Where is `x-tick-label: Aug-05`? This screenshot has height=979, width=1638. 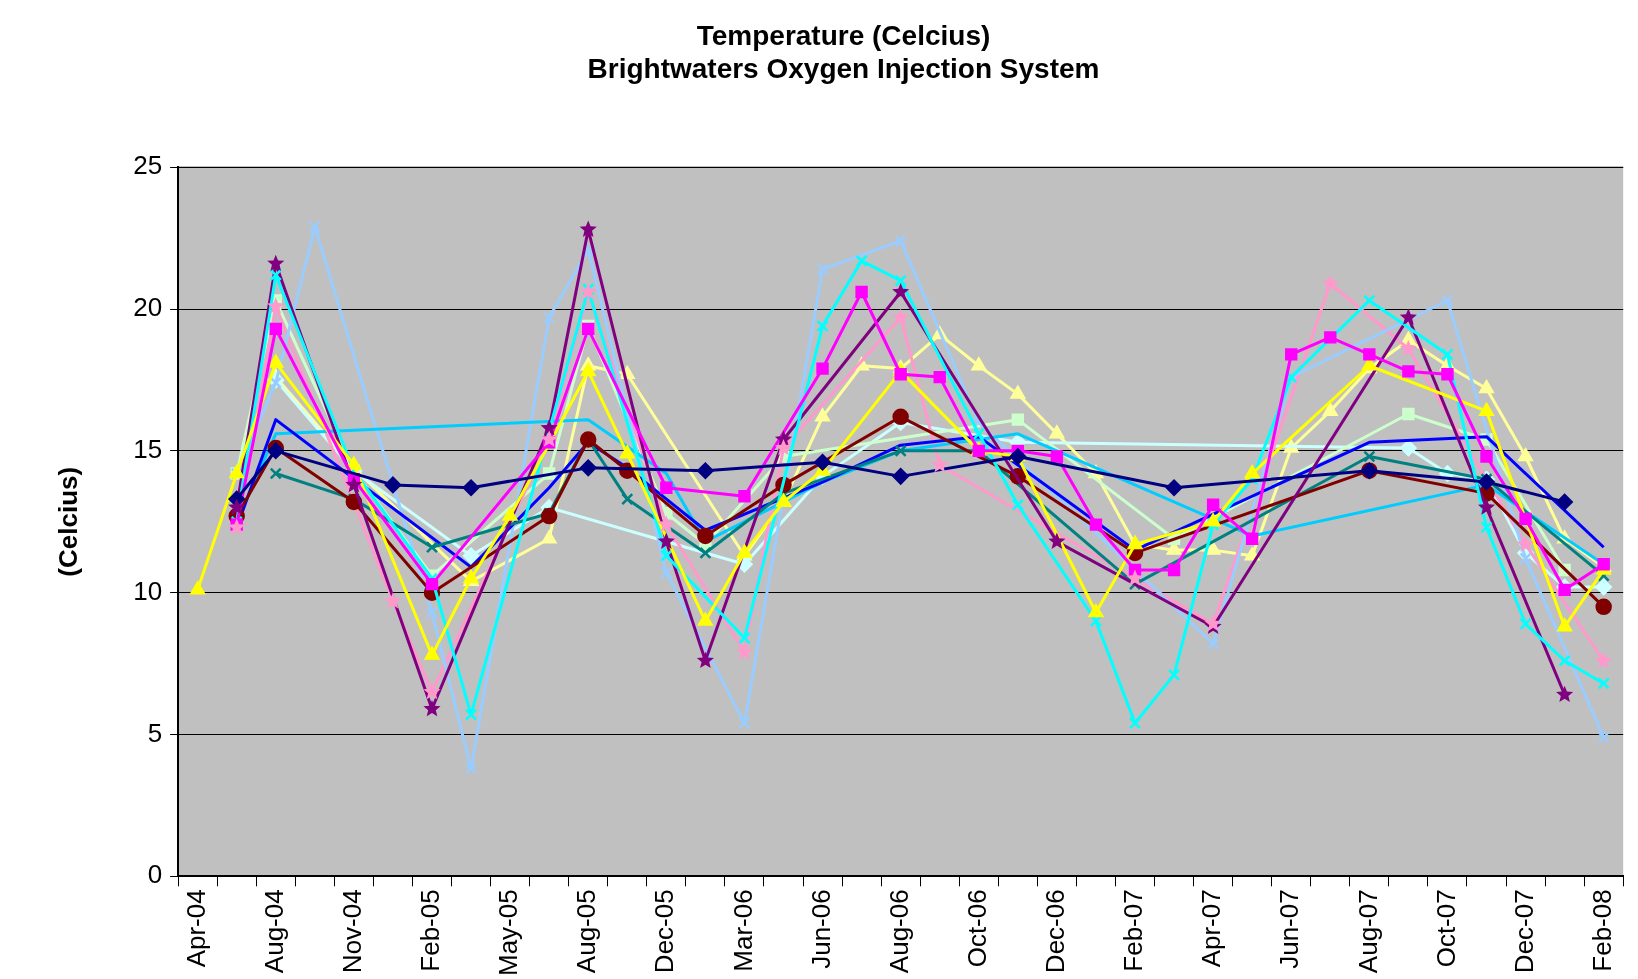 x-tick-label: Aug-05 is located at coordinates (586, 931).